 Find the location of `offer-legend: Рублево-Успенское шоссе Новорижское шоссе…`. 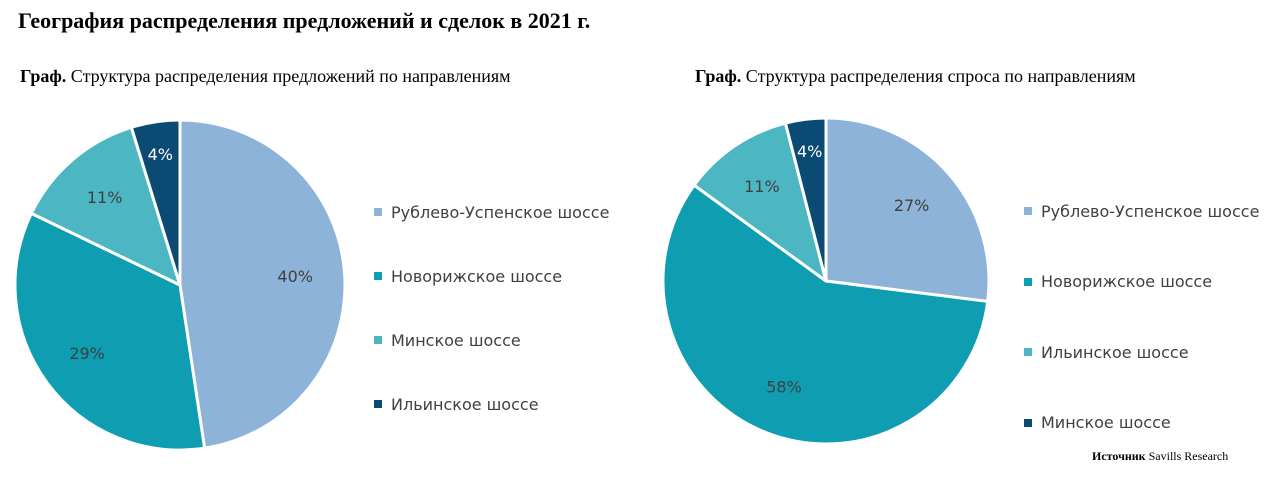

offer-legend: Рублево-Успенское шоссе Новорижское шоссе… is located at coordinates (491, 308).